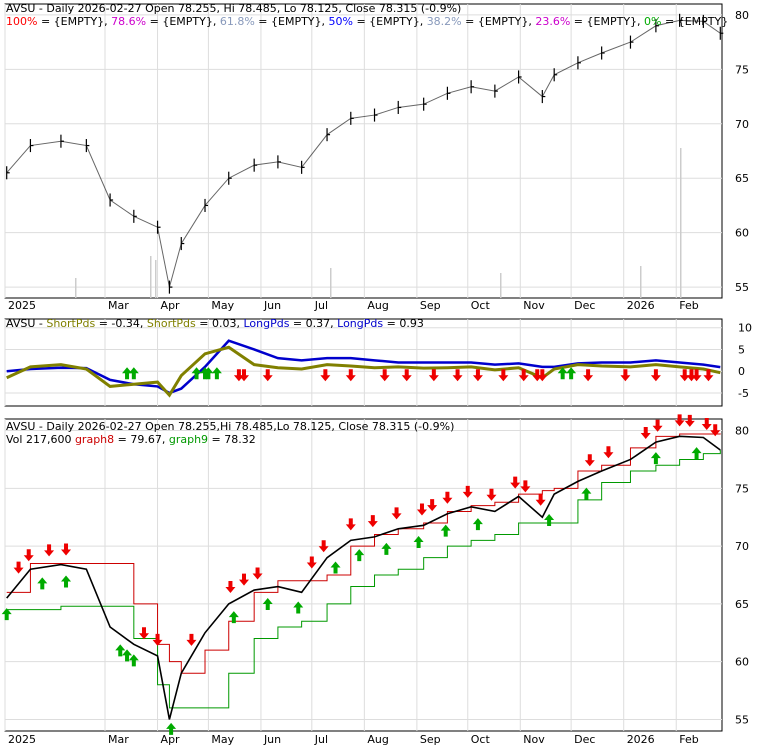 This screenshot has height=745, width=780. Describe the element at coordinates (341, 21) in the screenshot. I see `fib-pct-3: 50%` at that location.